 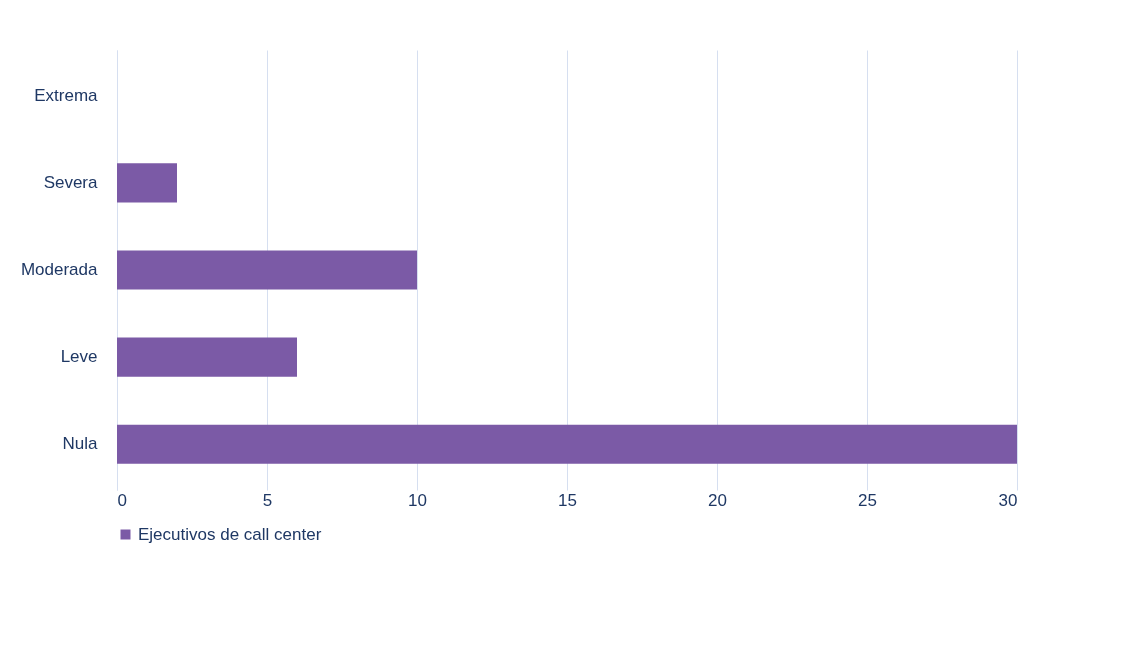 I want to click on x-tick-label: 20, so click(x=717, y=500).